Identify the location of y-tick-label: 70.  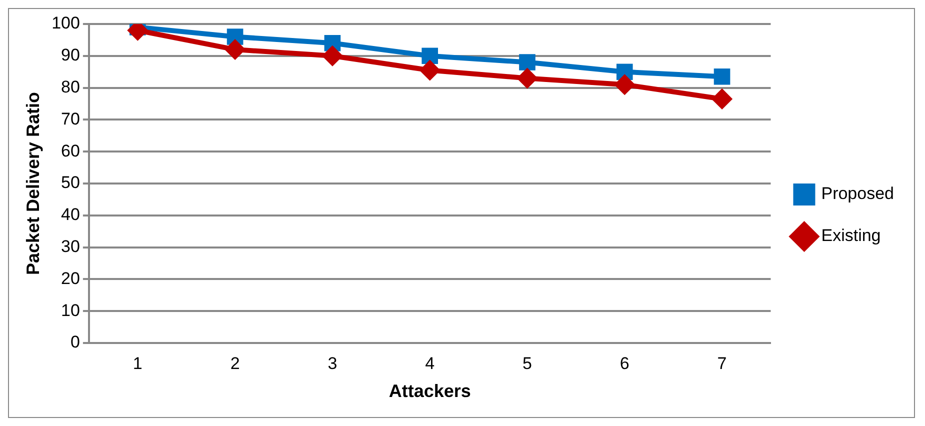
(70, 118).